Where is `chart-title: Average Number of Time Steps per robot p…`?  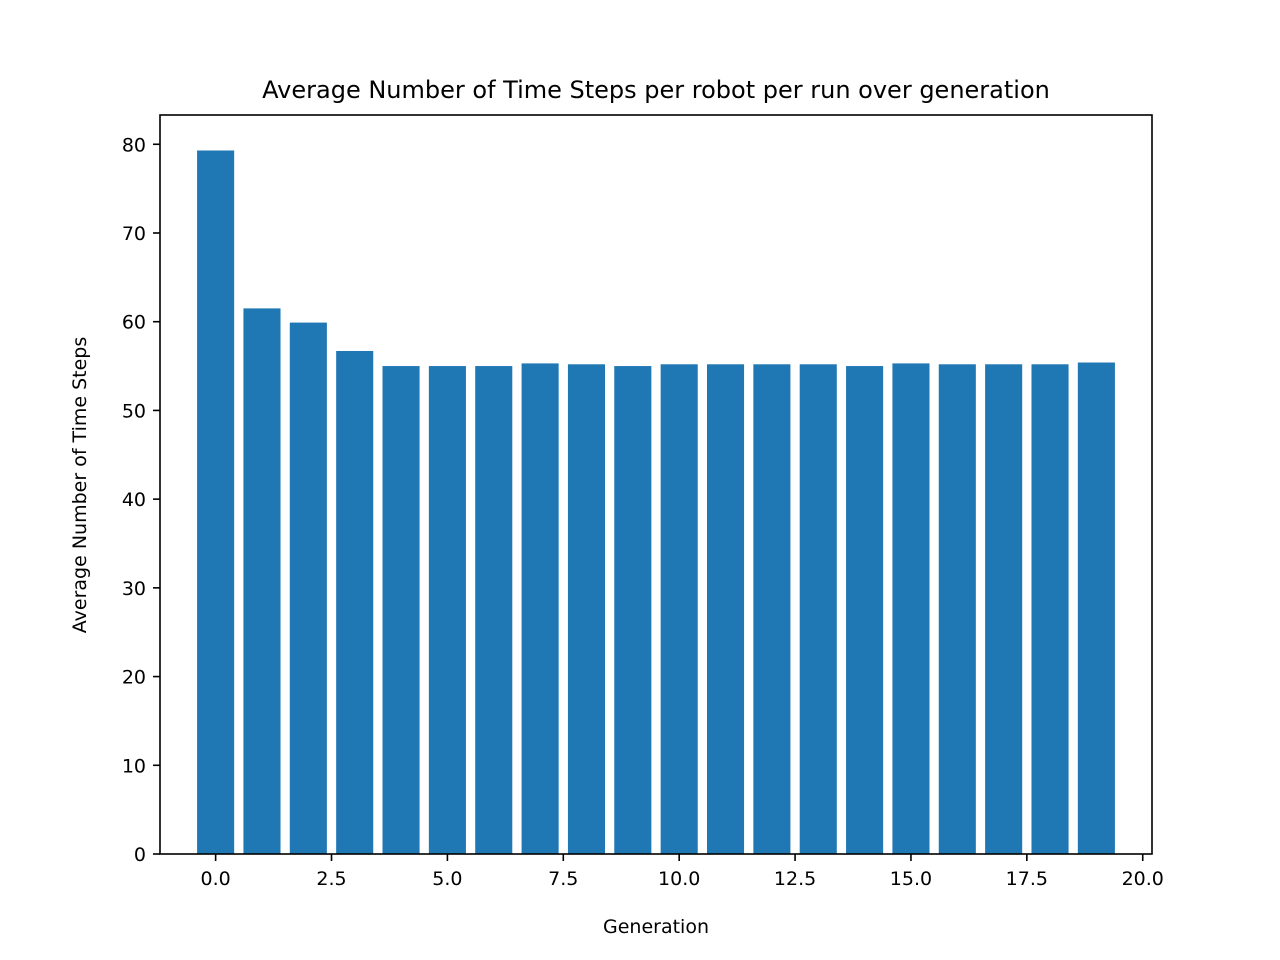
chart-title: Average Number of Time Steps per robot p… is located at coordinates (656, 90).